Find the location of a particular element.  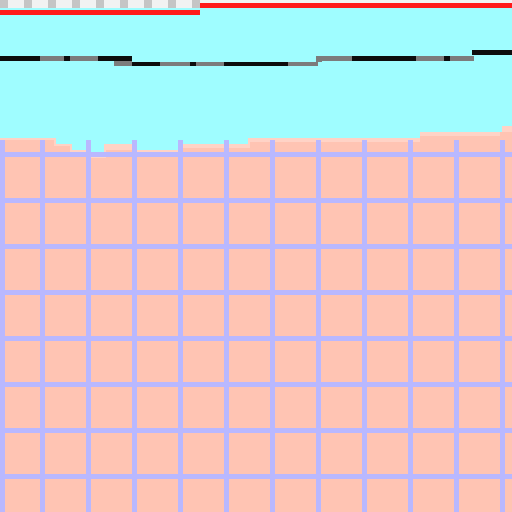

red-bar-right is located at coordinates (356, 5).